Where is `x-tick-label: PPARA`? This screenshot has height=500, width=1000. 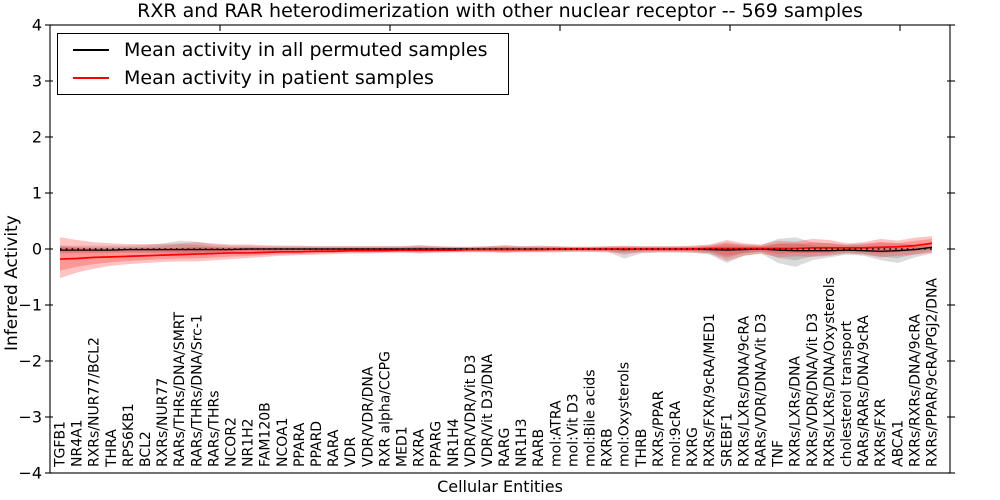 x-tick-label: PPARA is located at coordinates (300, 444).